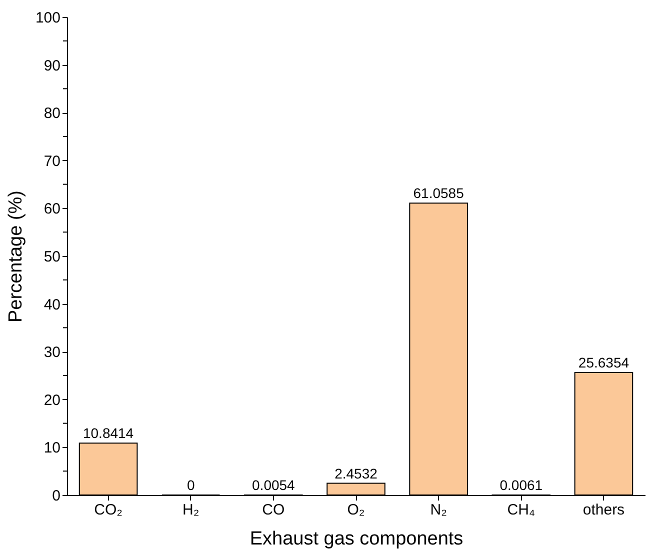  I want to click on y-tick-label: 0, so click(56, 496).